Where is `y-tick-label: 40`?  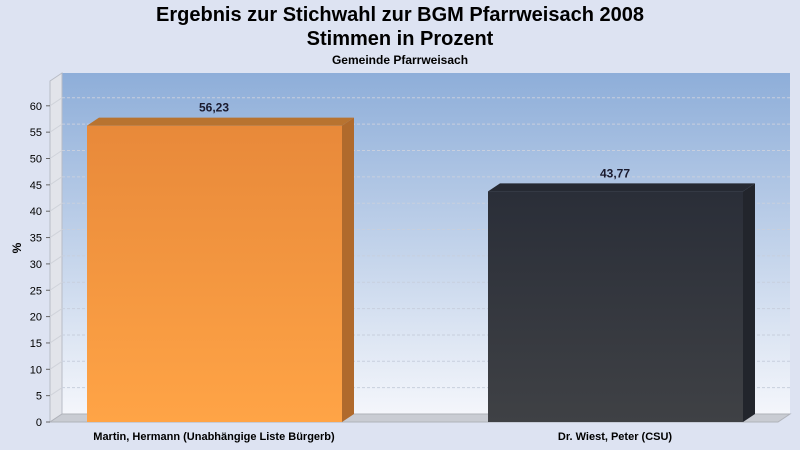 y-tick-label: 40 is located at coordinates (36, 212).